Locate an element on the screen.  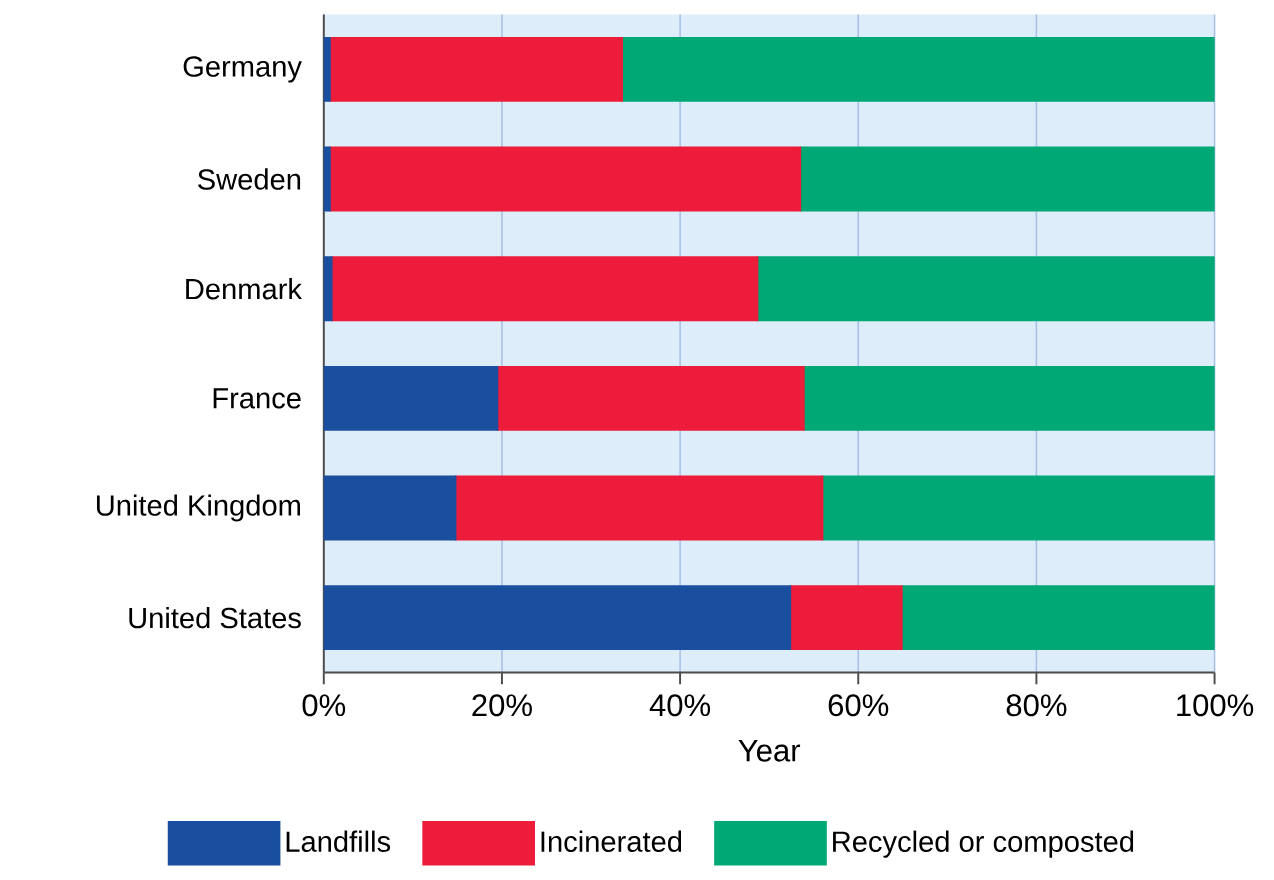
x-tick-label: 80% is located at coordinates (1036, 705).